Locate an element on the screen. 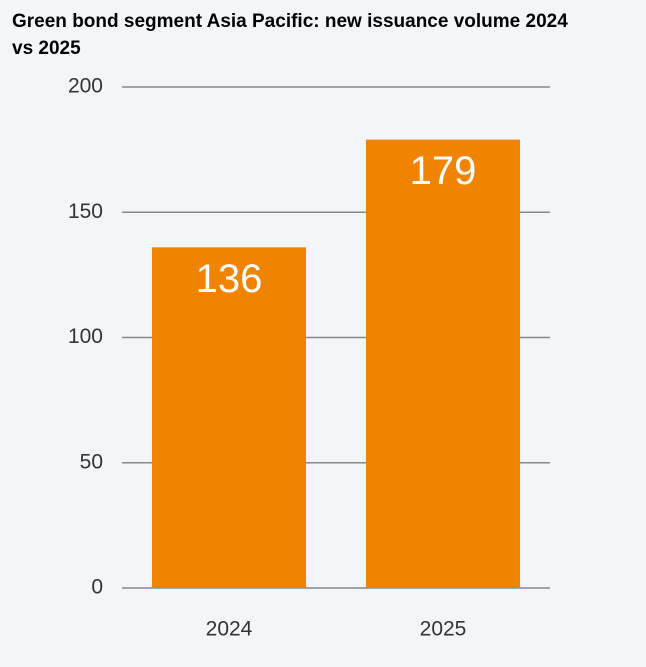 The height and width of the screenshot is (667, 646). y-tick-label: 50 is located at coordinates (91, 461).